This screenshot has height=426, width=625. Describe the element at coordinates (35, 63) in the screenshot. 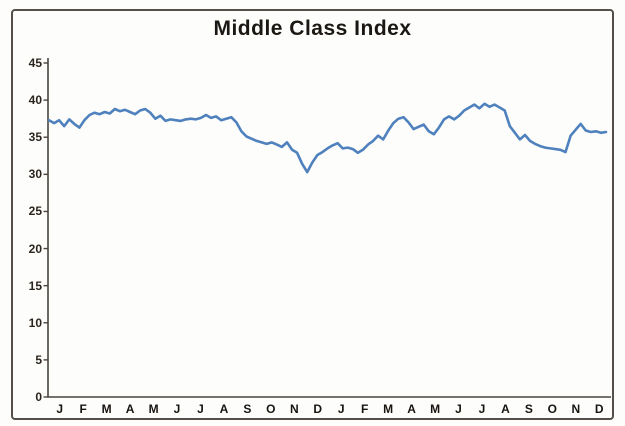

I see `y-axis-label: 45` at that location.